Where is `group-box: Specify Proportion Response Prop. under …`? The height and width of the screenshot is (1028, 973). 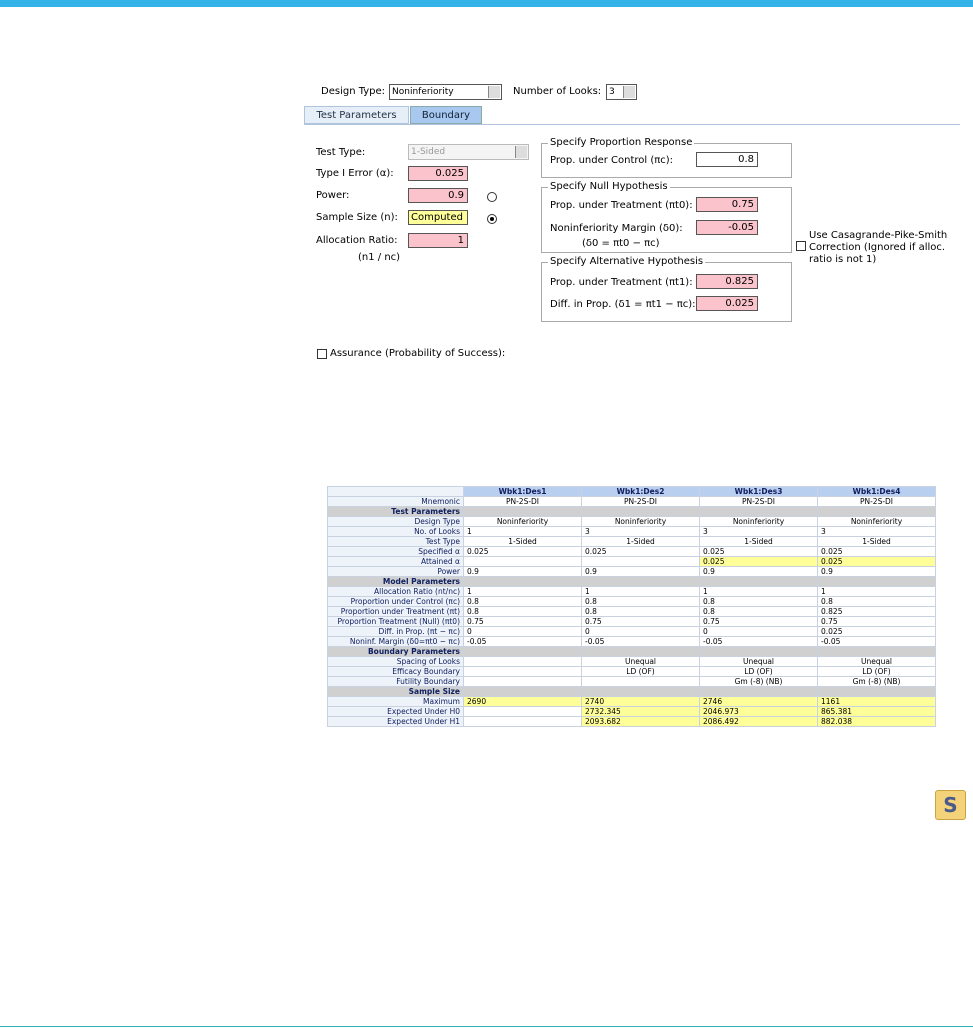 group-box: Specify Proportion Response Prop. under … is located at coordinates (666, 157).